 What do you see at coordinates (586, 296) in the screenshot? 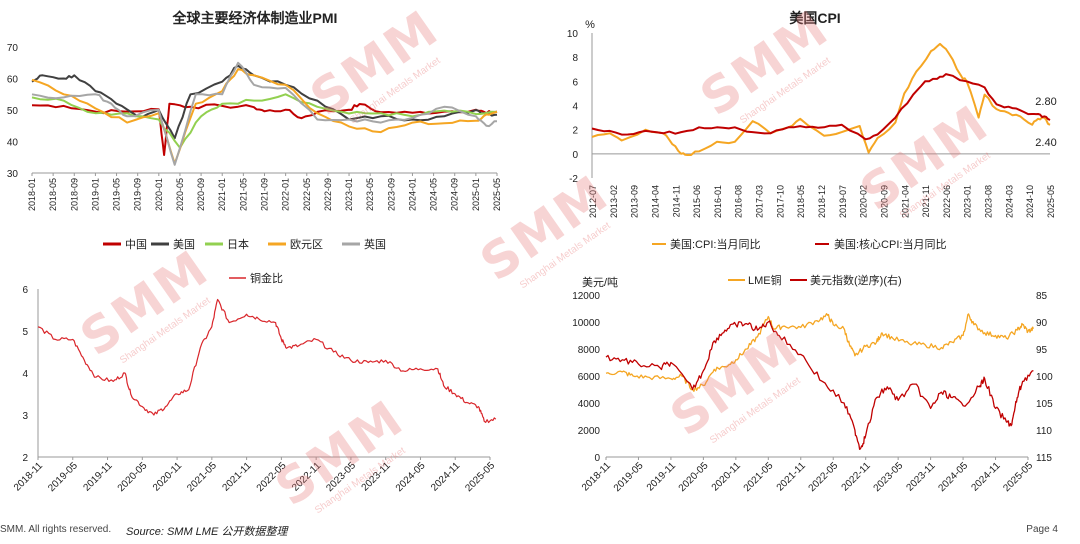
I see `y-tick-label: 12000` at bounding box center [586, 296].